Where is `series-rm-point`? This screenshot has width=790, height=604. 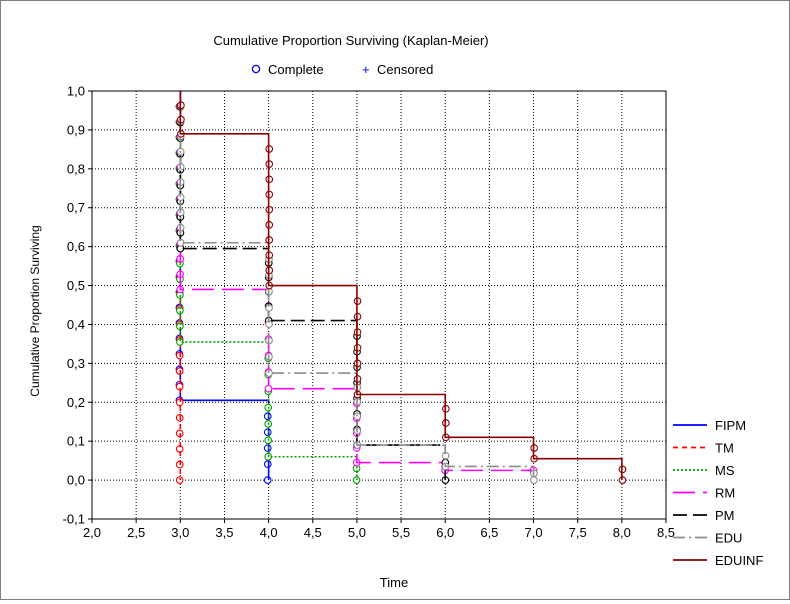 series-rm-point is located at coordinates (268, 388).